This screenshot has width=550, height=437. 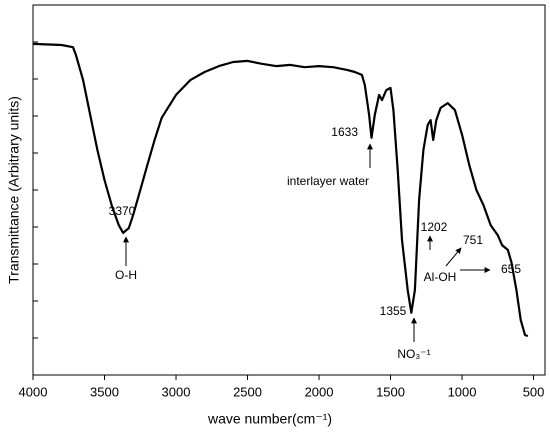 What do you see at coordinates (33, 391) in the screenshot?
I see `x-tick-label: 4000` at bounding box center [33, 391].